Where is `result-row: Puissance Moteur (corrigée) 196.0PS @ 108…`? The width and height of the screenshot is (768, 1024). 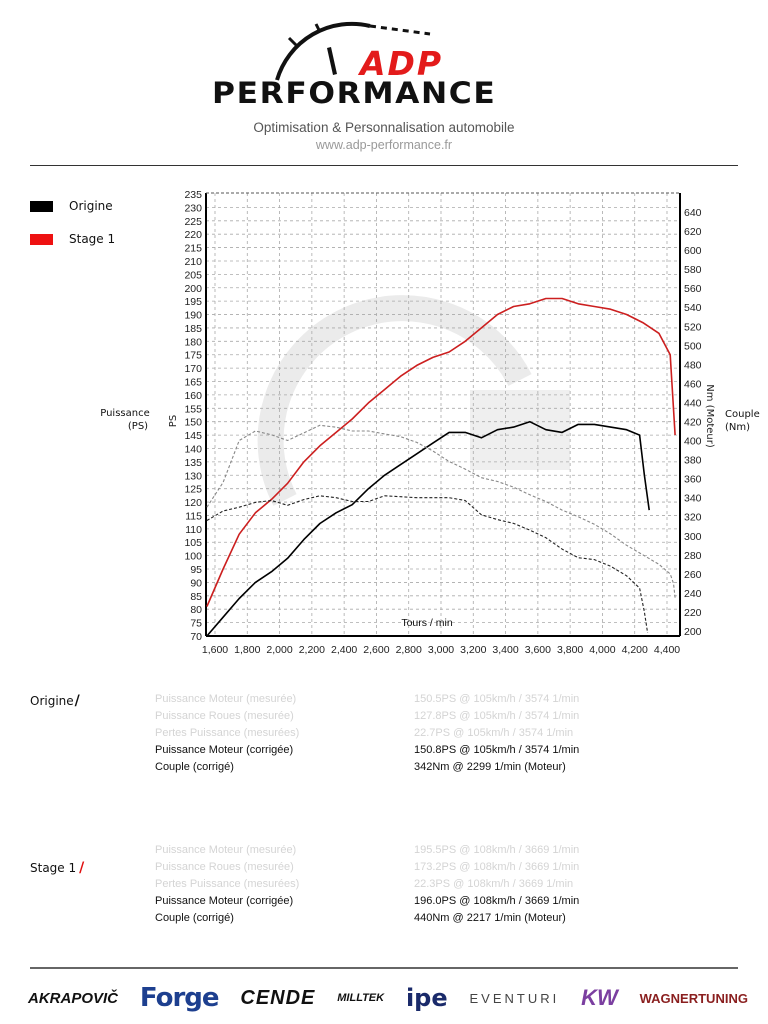 result-row: Puissance Moteur (corrigée) 196.0PS @ 108… is located at coordinates (380, 901).